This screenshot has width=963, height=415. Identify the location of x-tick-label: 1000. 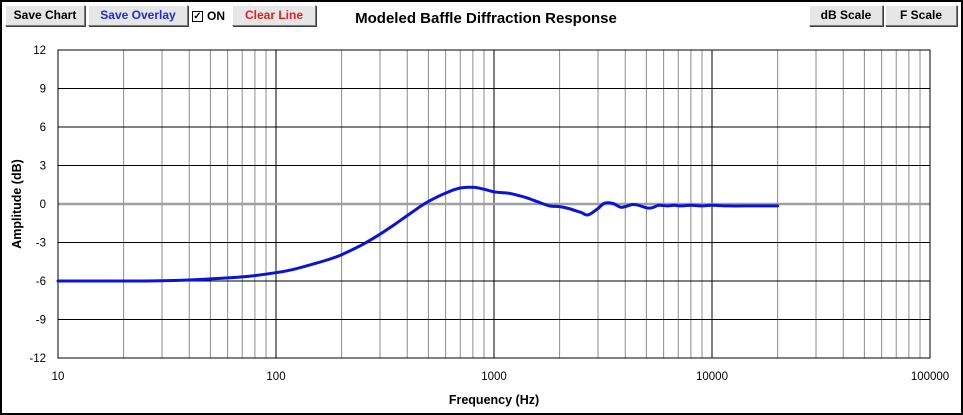
(494, 377).